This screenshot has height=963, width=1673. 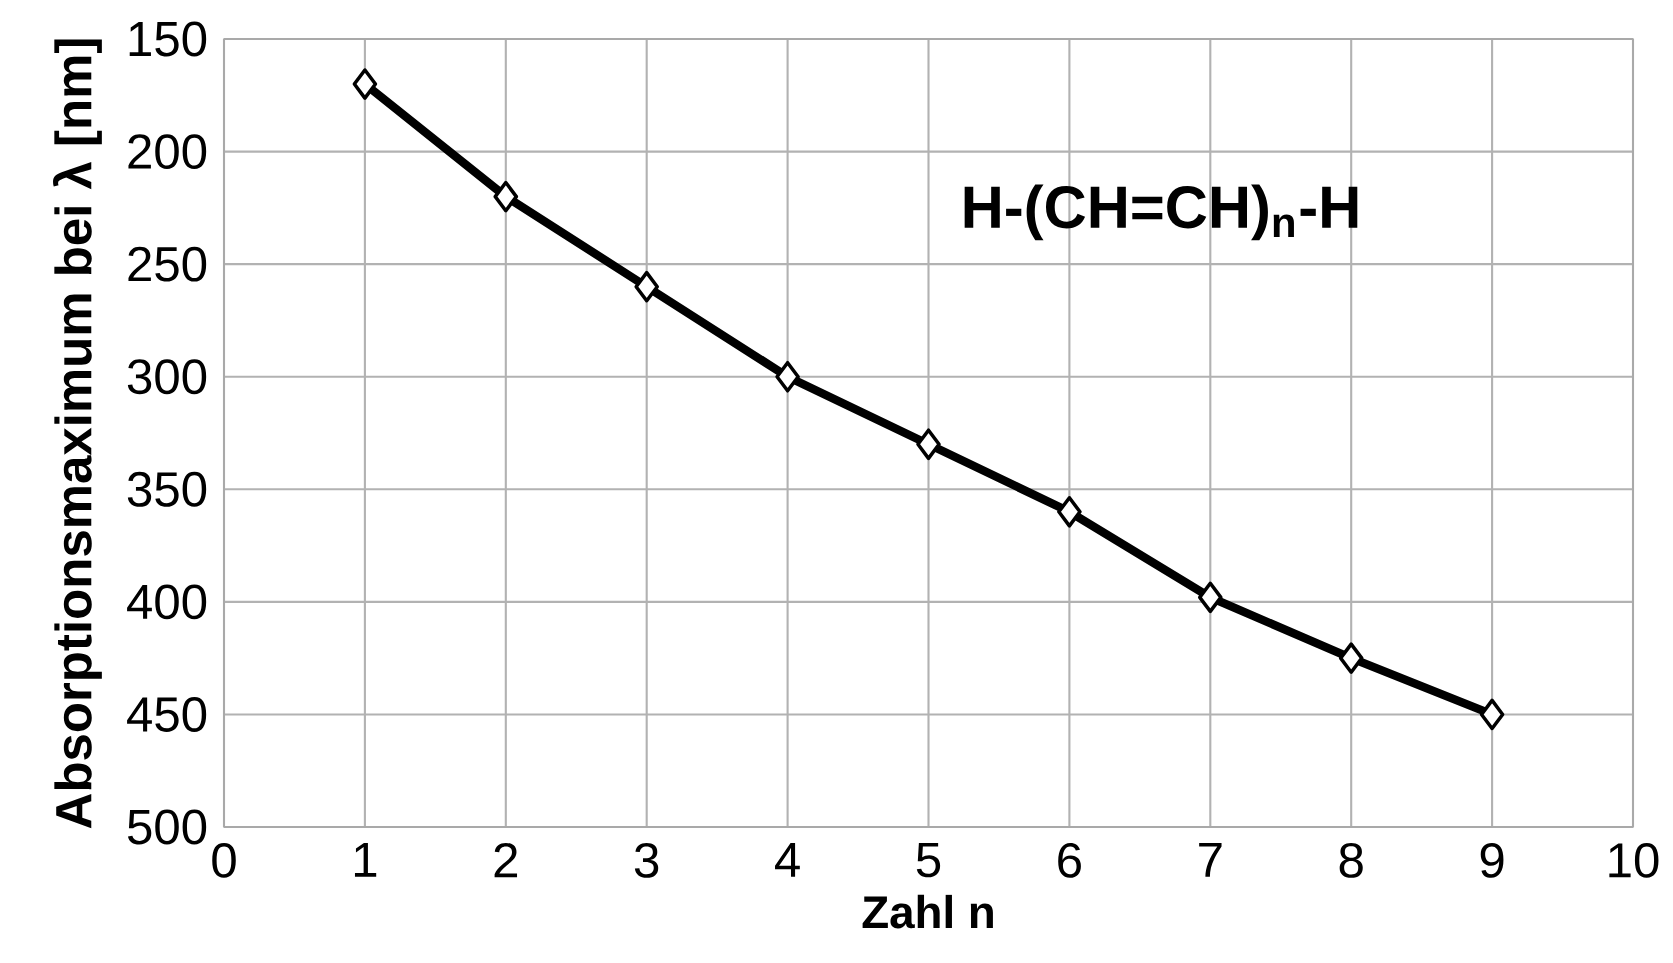 I want to click on x-tick-label: 1, so click(x=365, y=859).